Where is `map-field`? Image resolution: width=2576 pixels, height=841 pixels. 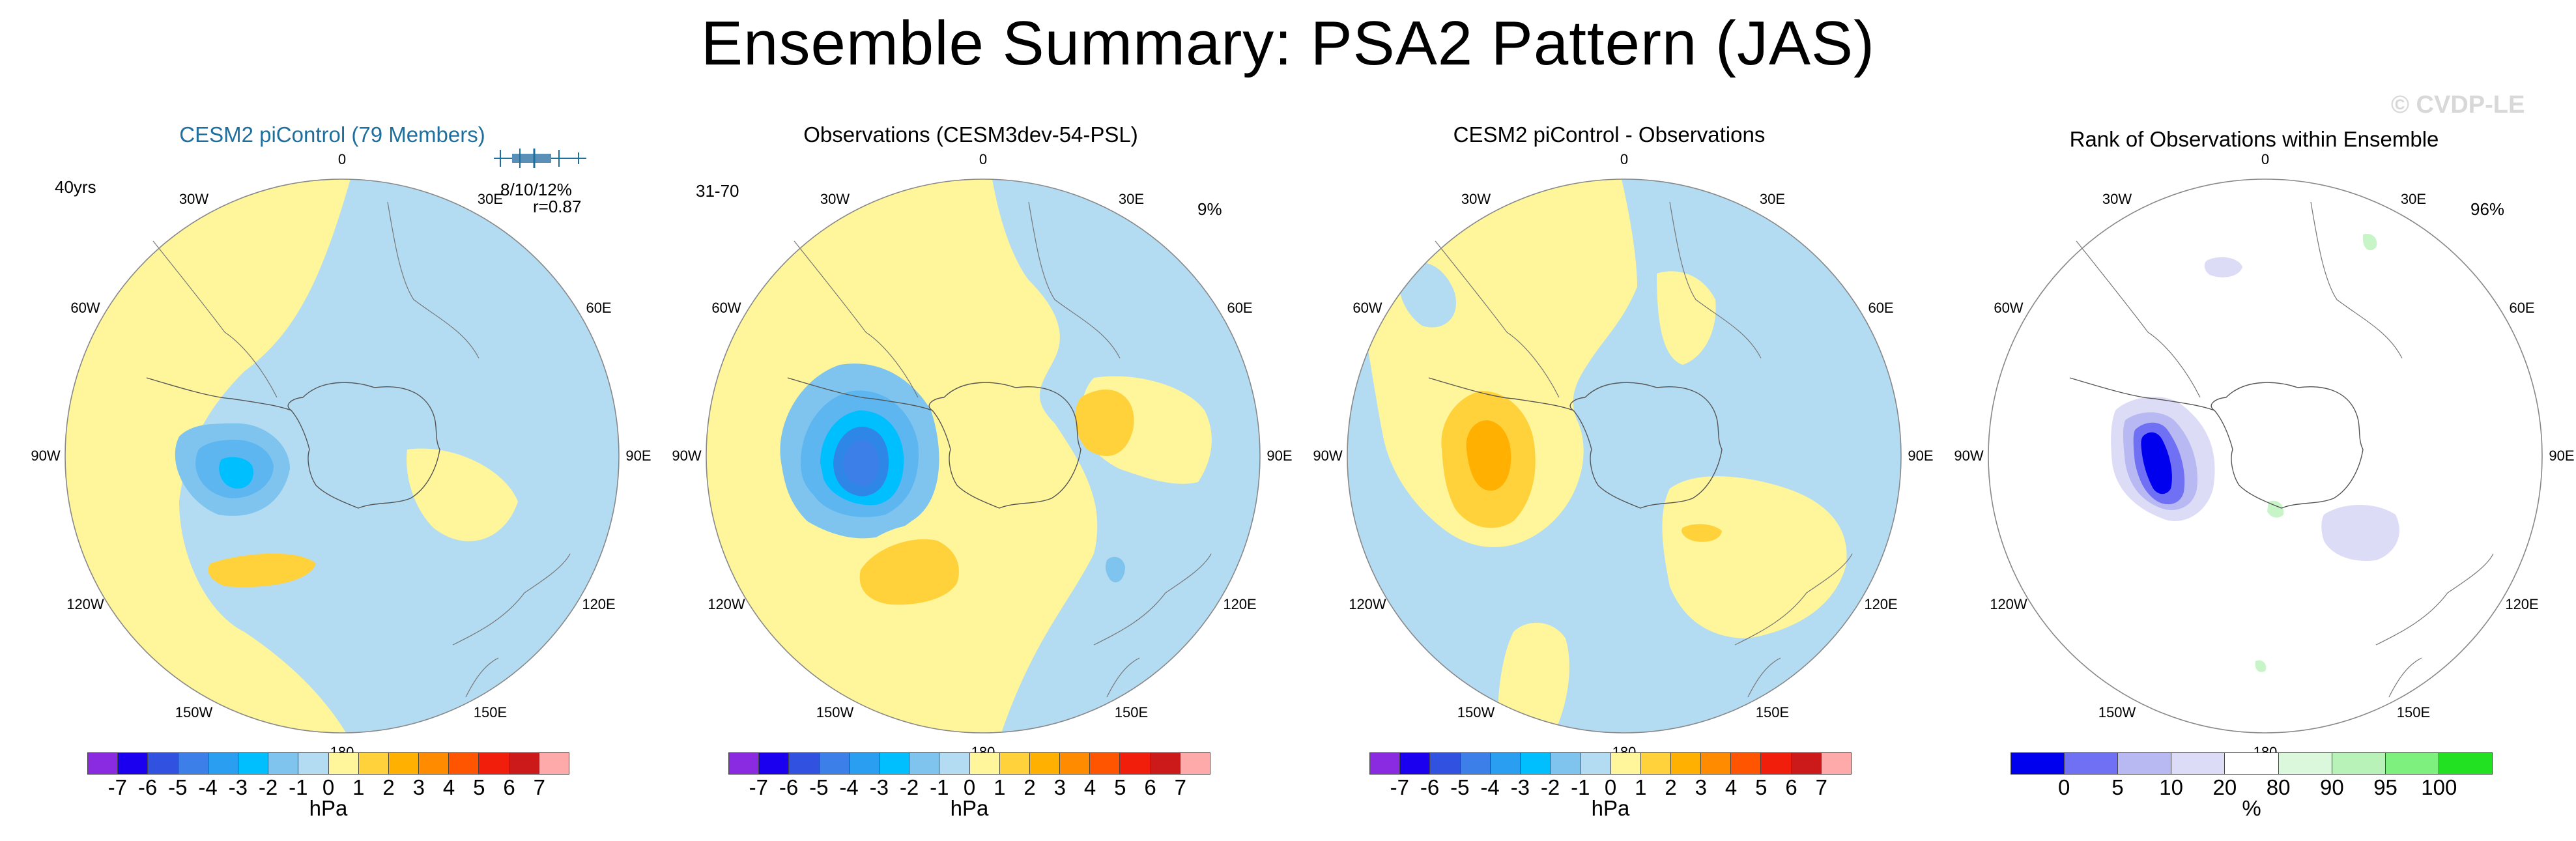 map-field is located at coordinates (2265, 456).